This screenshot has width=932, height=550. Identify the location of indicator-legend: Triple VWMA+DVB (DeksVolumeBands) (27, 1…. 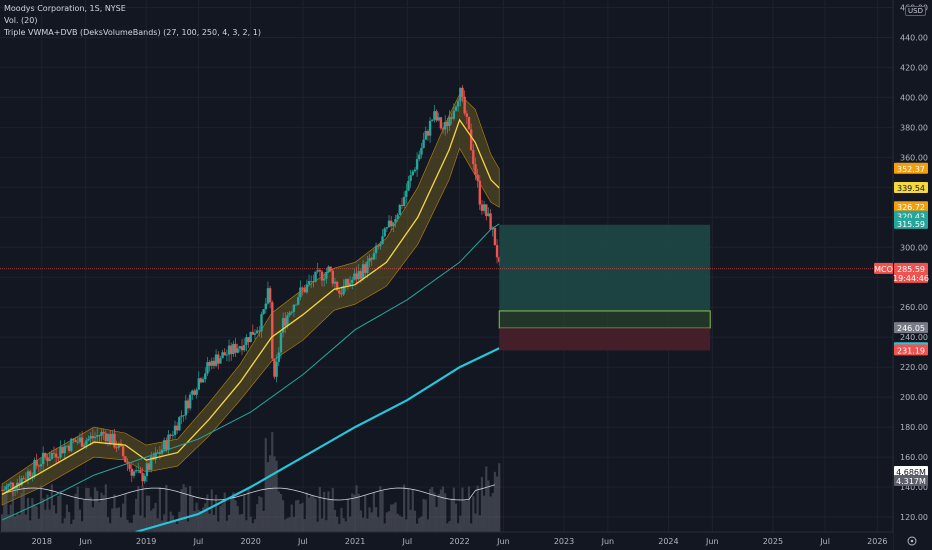
(132, 32).